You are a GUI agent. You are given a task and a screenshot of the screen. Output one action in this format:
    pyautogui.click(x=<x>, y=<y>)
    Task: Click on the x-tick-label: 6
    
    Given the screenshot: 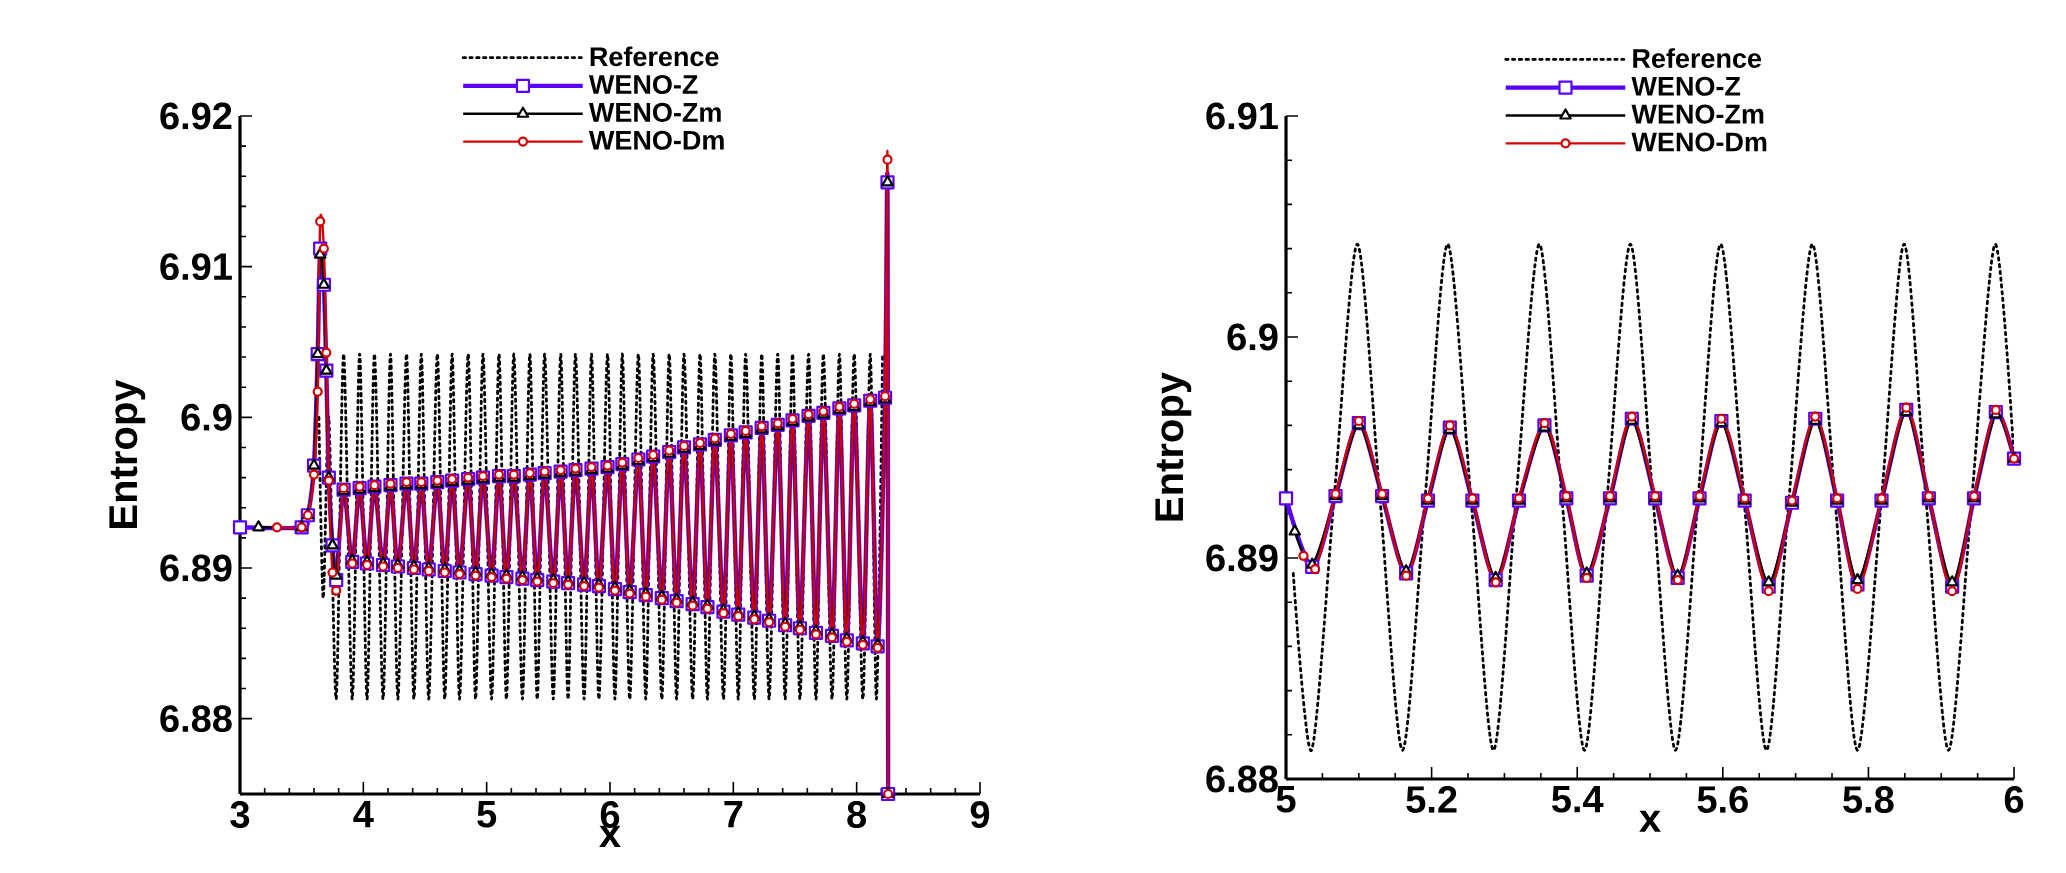 What is the action you would take?
    pyautogui.click(x=2014, y=799)
    